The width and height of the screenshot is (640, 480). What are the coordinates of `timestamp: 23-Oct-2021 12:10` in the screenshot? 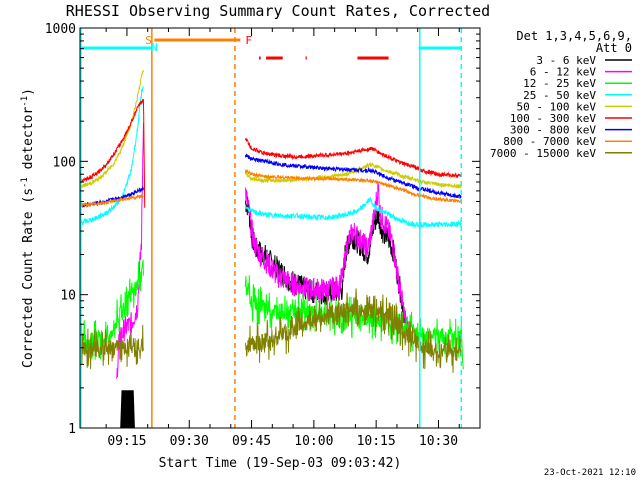 It's located at (590, 473).